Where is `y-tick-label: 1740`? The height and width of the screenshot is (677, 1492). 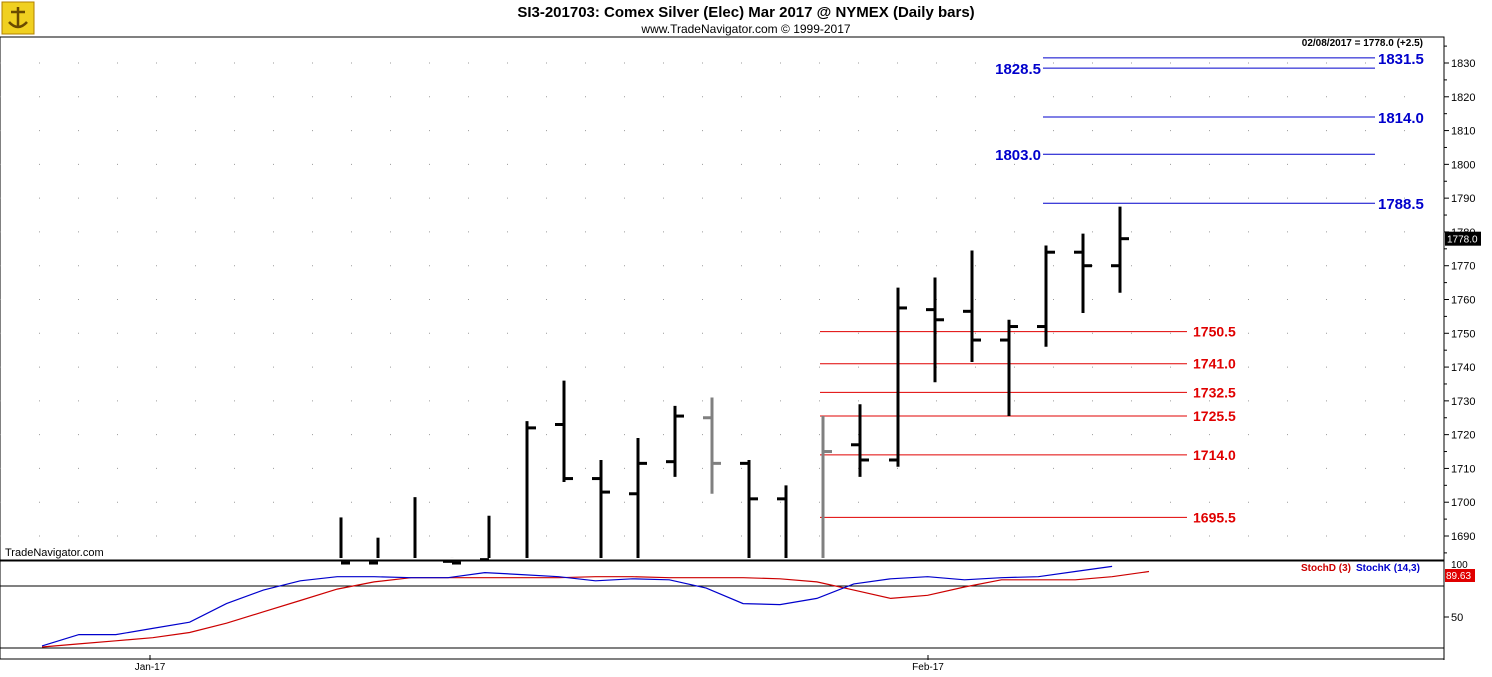
y-tick-label: 1740 is located at coordinates (1463, 368).